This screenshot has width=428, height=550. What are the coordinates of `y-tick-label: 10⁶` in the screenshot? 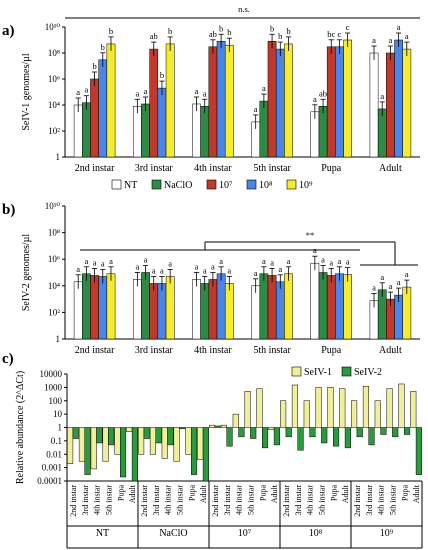 It's located at (54, 259).